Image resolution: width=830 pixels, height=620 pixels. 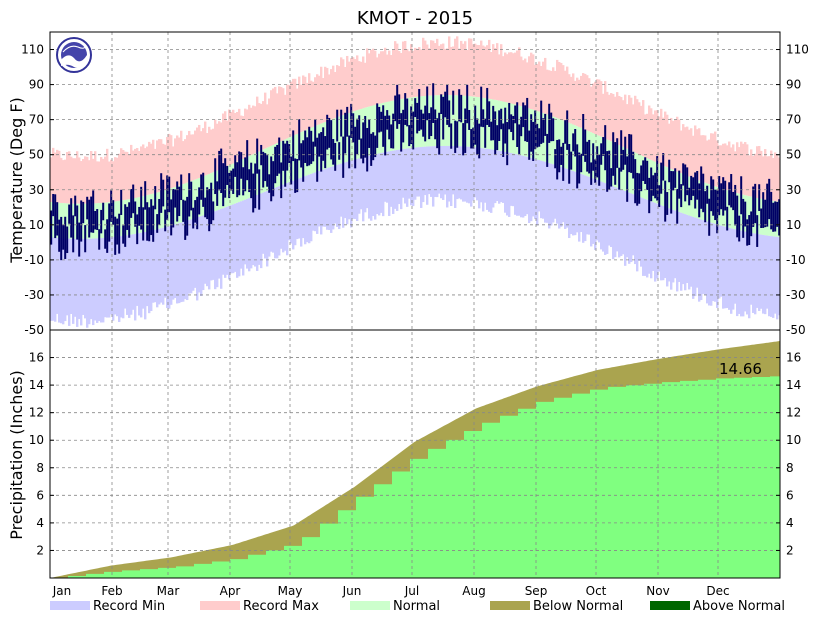 I want to click on temp-tick-label-left: 70, so click(x=36, y=120).